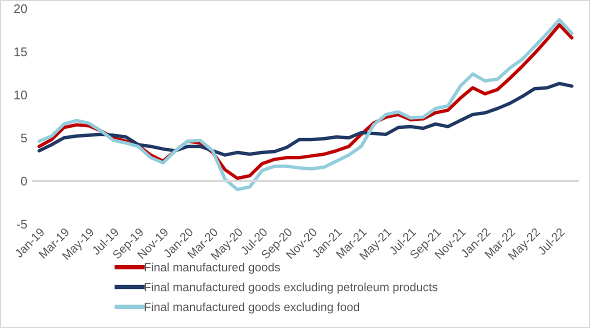 The height and width of the screenshot is (328, 590). I want to click on y-tick-label: 0, so click(23, 181).